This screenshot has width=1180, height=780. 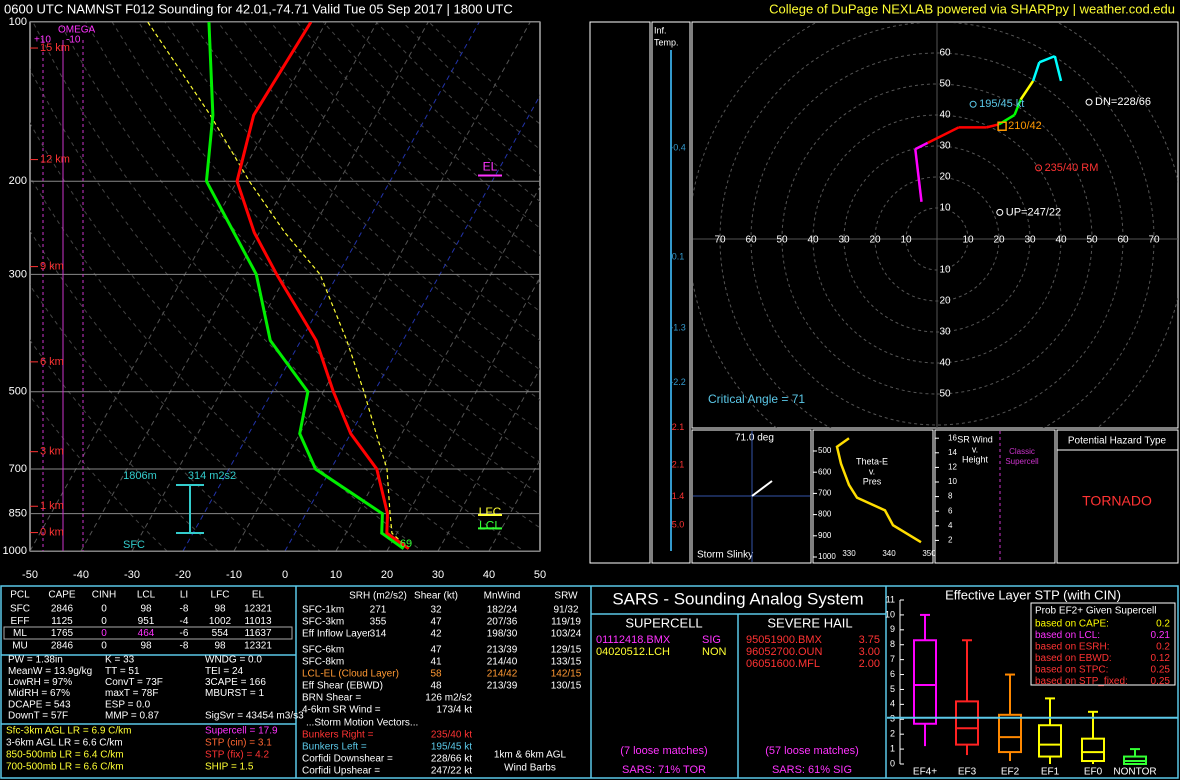 What do you see at coordinates (220, 595) in the screenshot?
I see `table-header: LFC` at bounding box center [220, 595].